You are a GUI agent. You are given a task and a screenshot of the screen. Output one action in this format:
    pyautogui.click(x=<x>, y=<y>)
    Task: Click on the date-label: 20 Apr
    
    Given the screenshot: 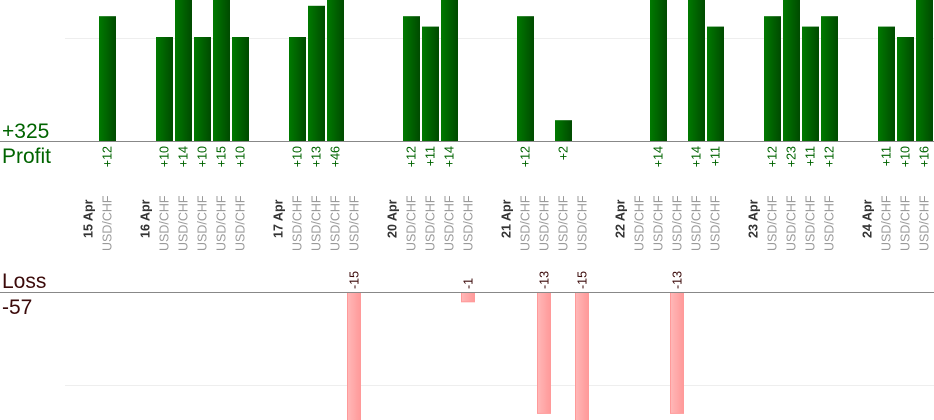 What is the action you would take?
    pyautogui.click(x=393, y=218)
    